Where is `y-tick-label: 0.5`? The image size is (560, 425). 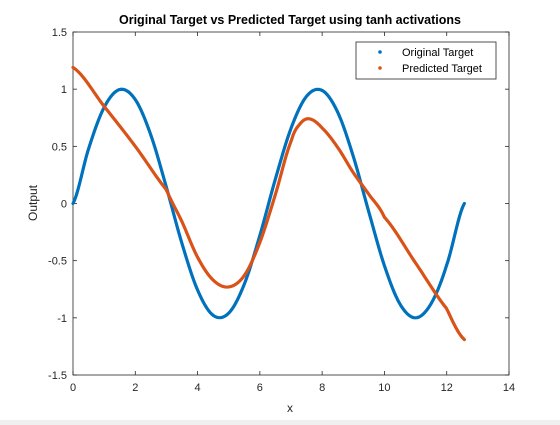
y-tick-label: 0.5 is located at coordinates (59, 147).